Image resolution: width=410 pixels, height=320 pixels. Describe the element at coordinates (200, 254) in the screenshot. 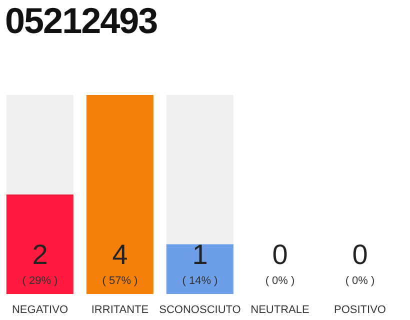

I see `data-label: 1` at that location.